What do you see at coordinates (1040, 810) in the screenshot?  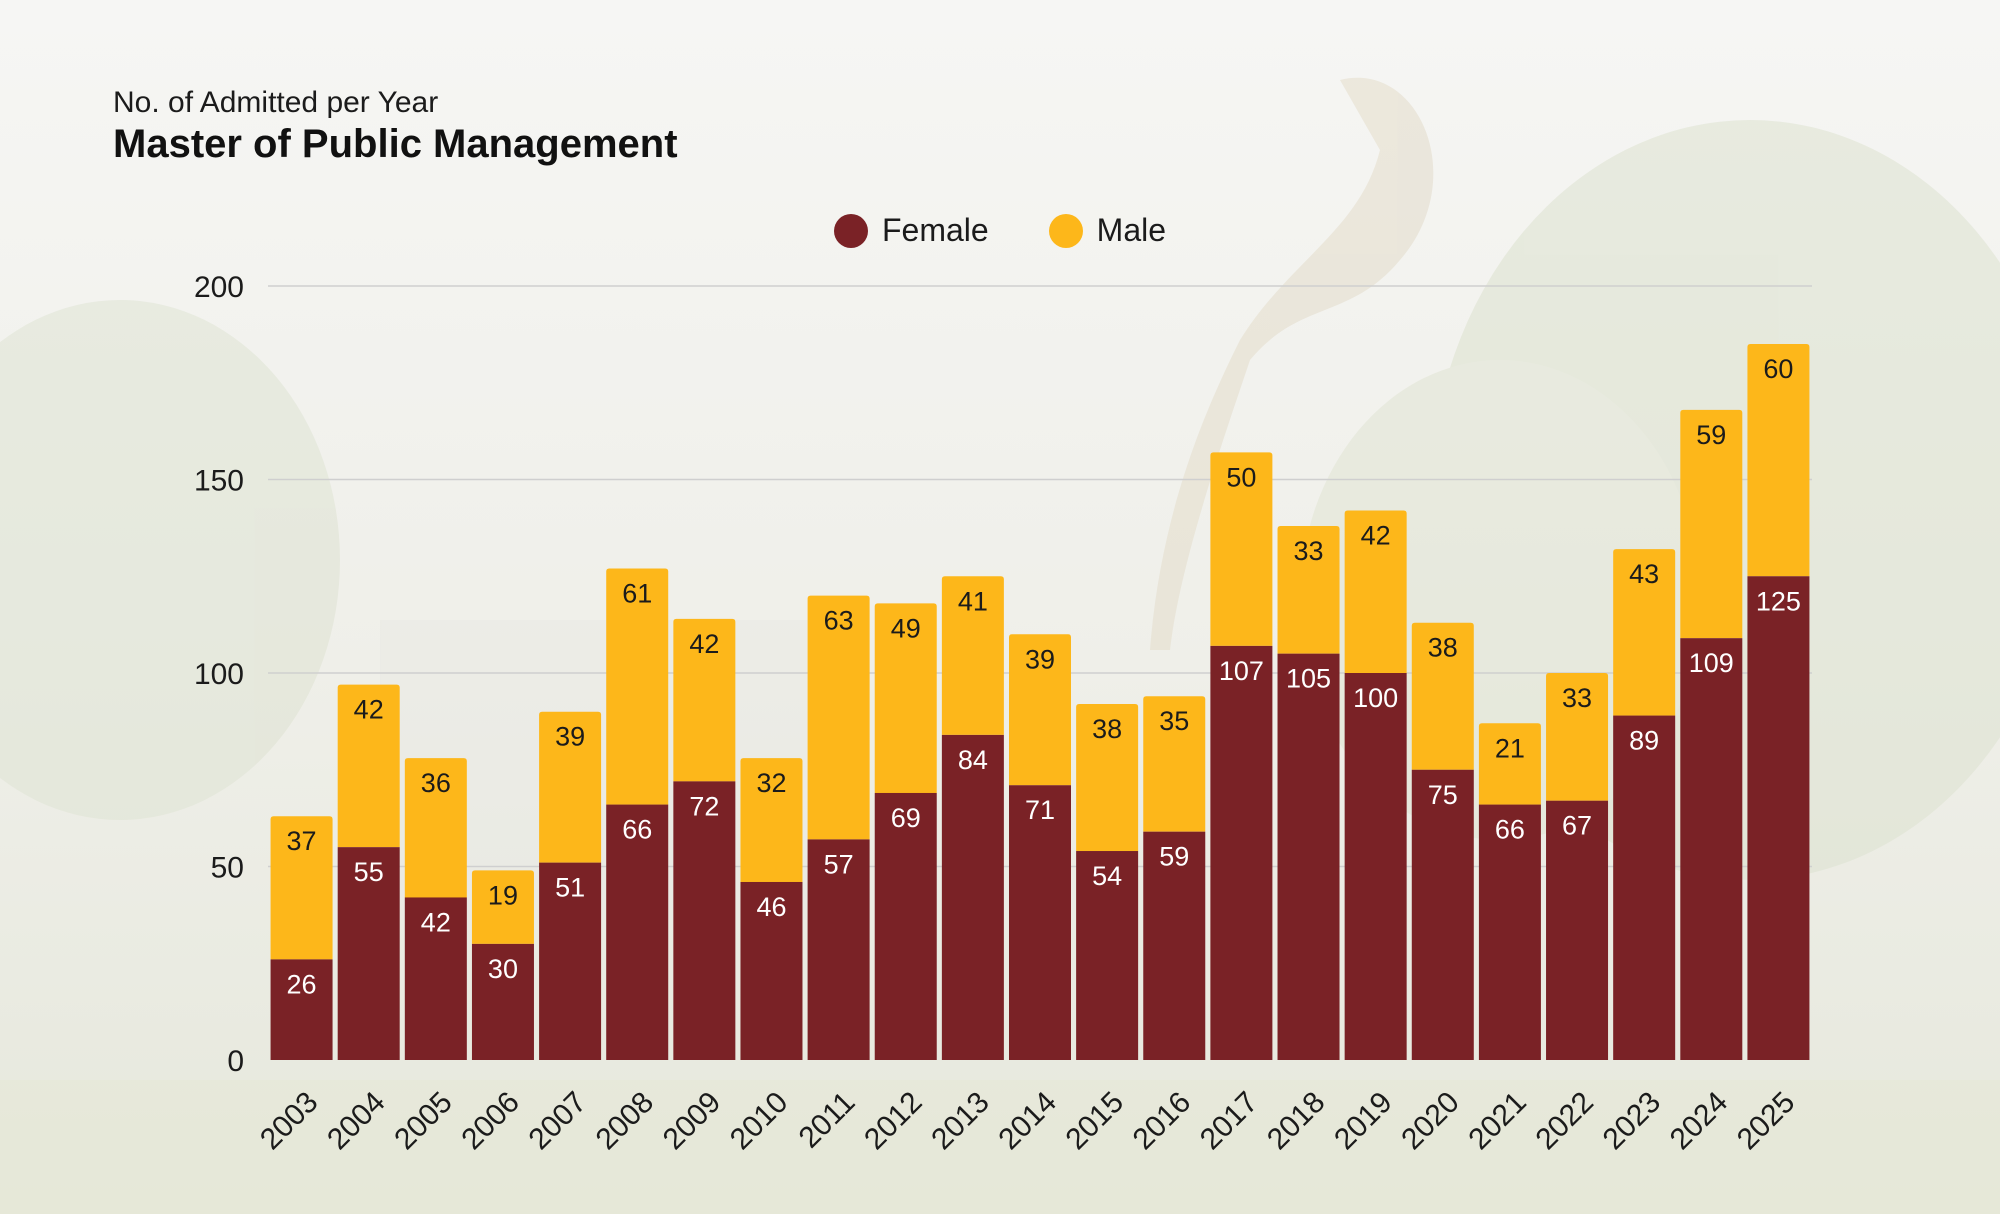 I see `data-label-female: 71` at bounding box center [1040, 810].